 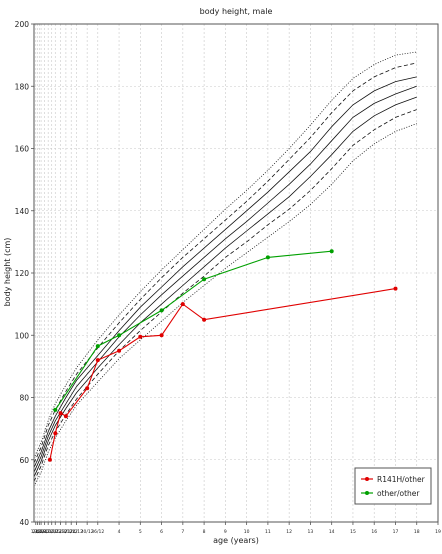 I want to click on x-tick-label: 18, so click(x=417, y=532).